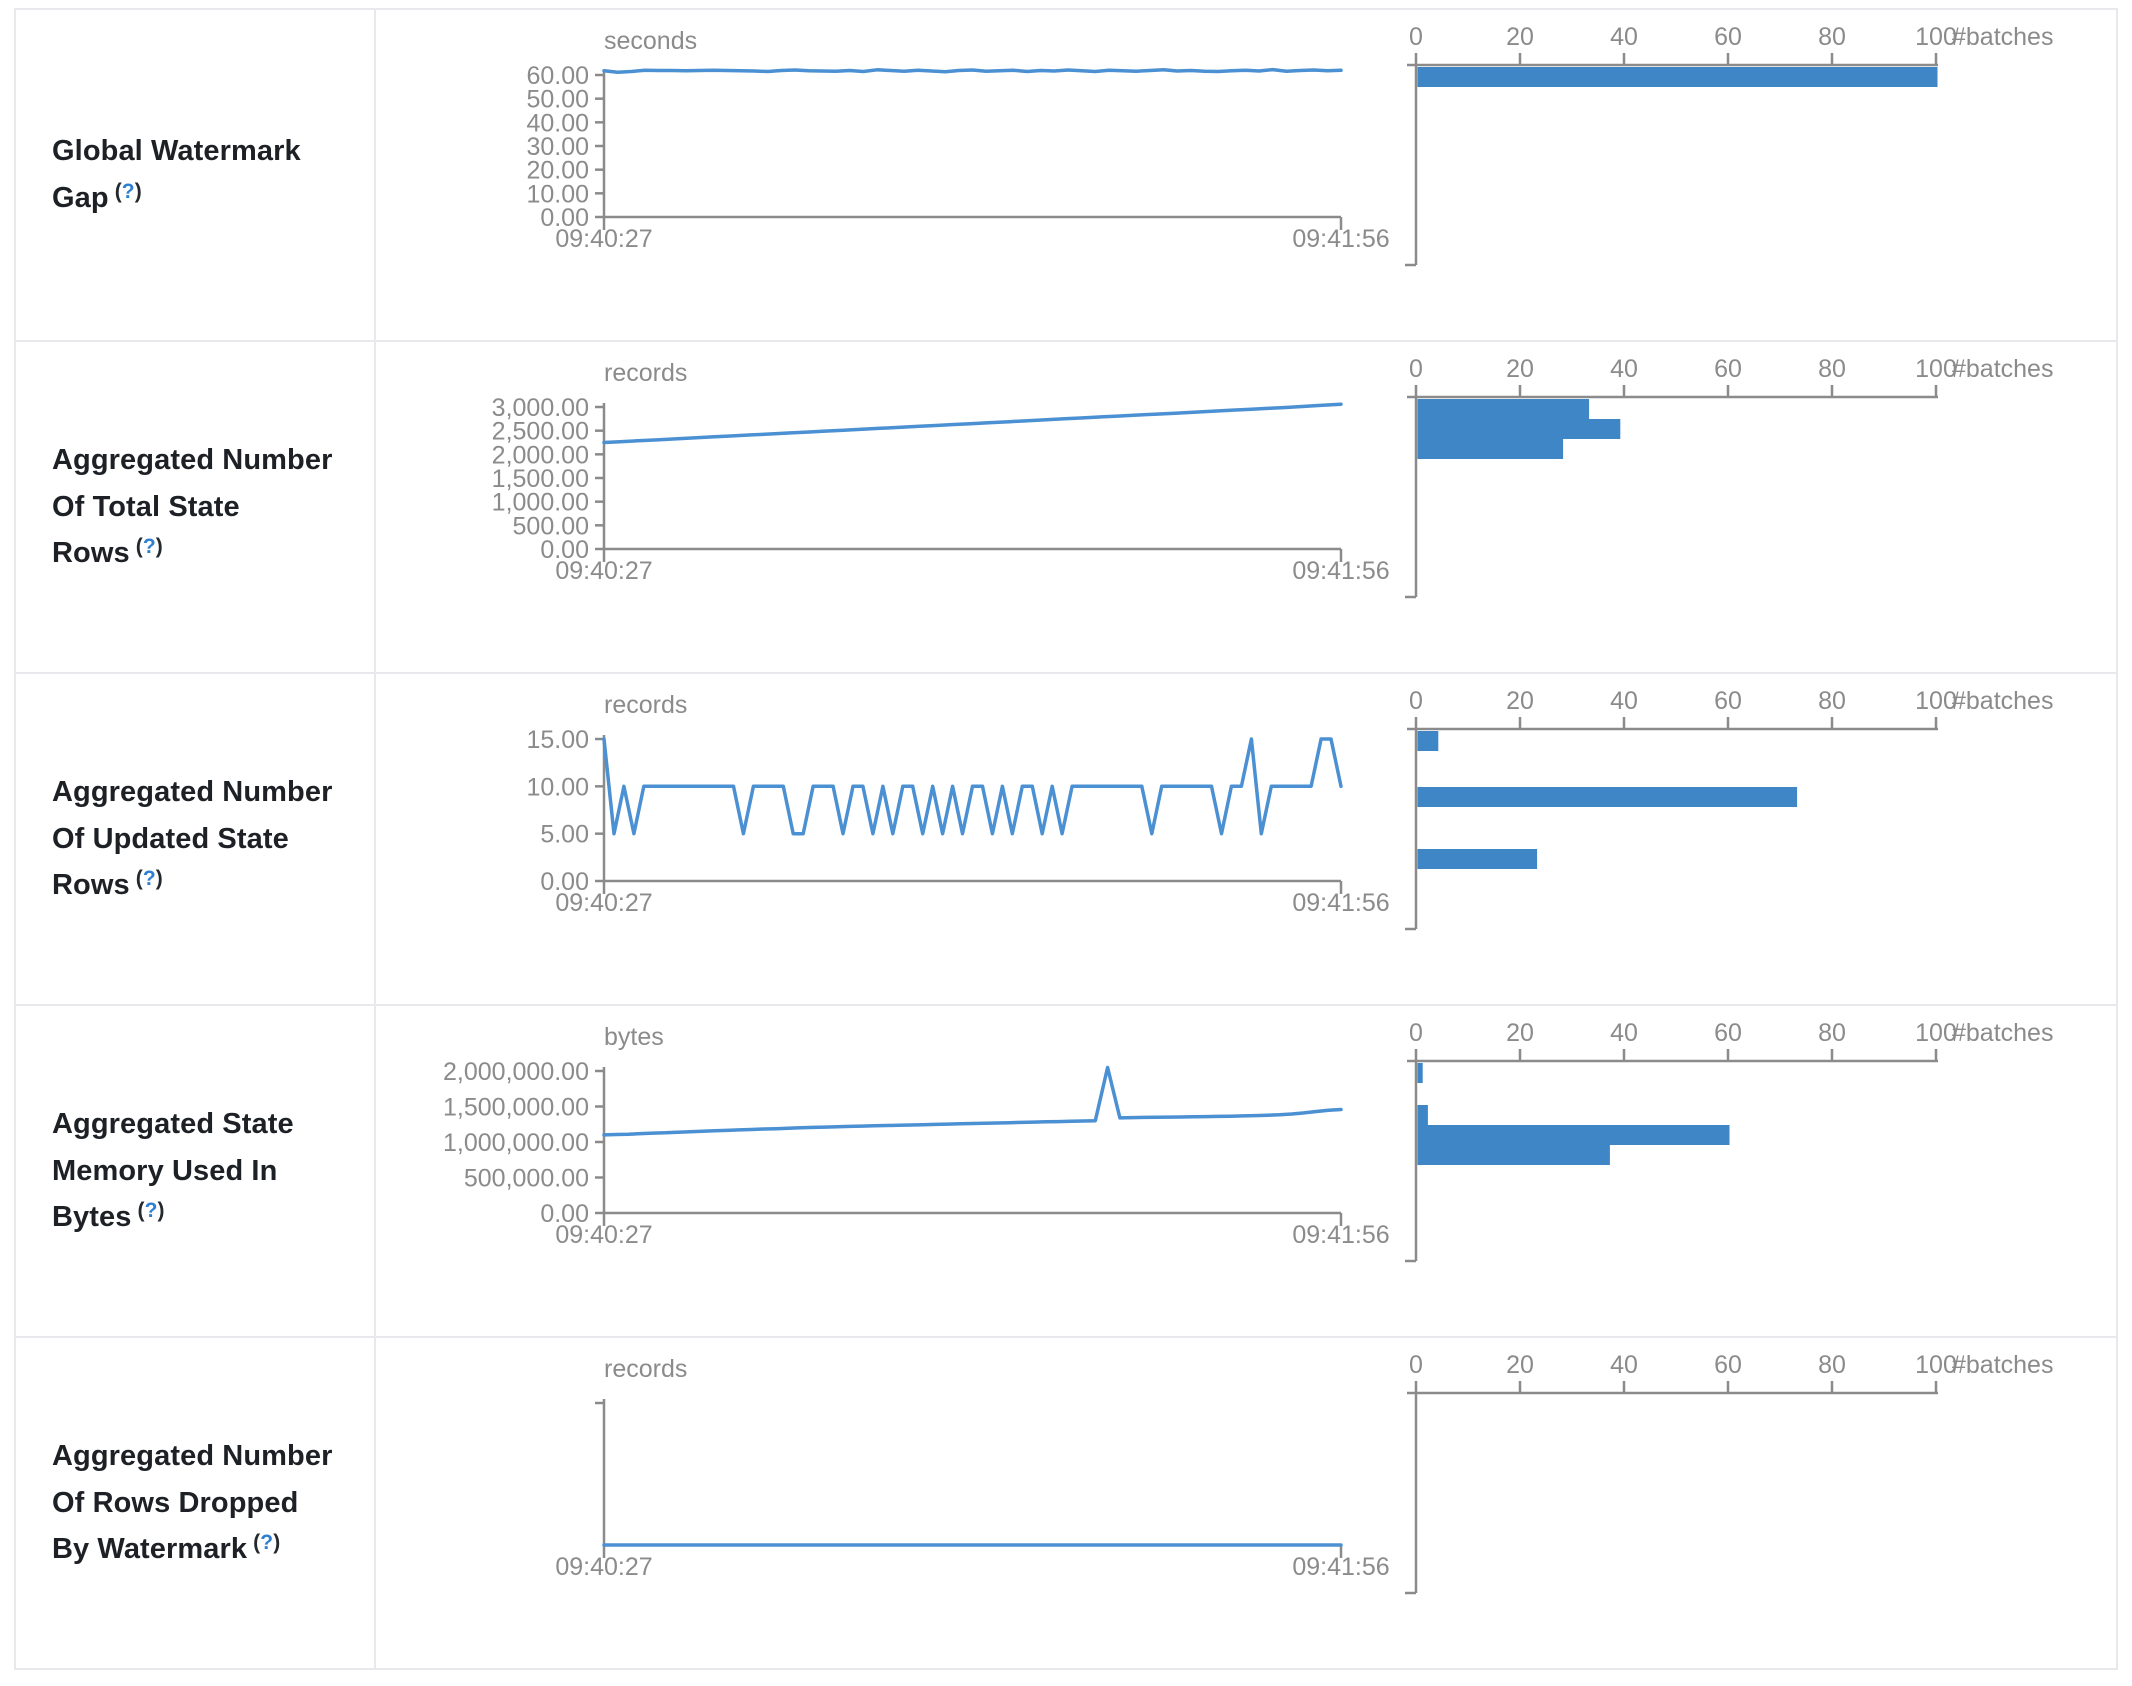  Describe the element at coordinates (526, 1178) in the screenshot. I see `y-tick-label: 500,000.00` at that location.